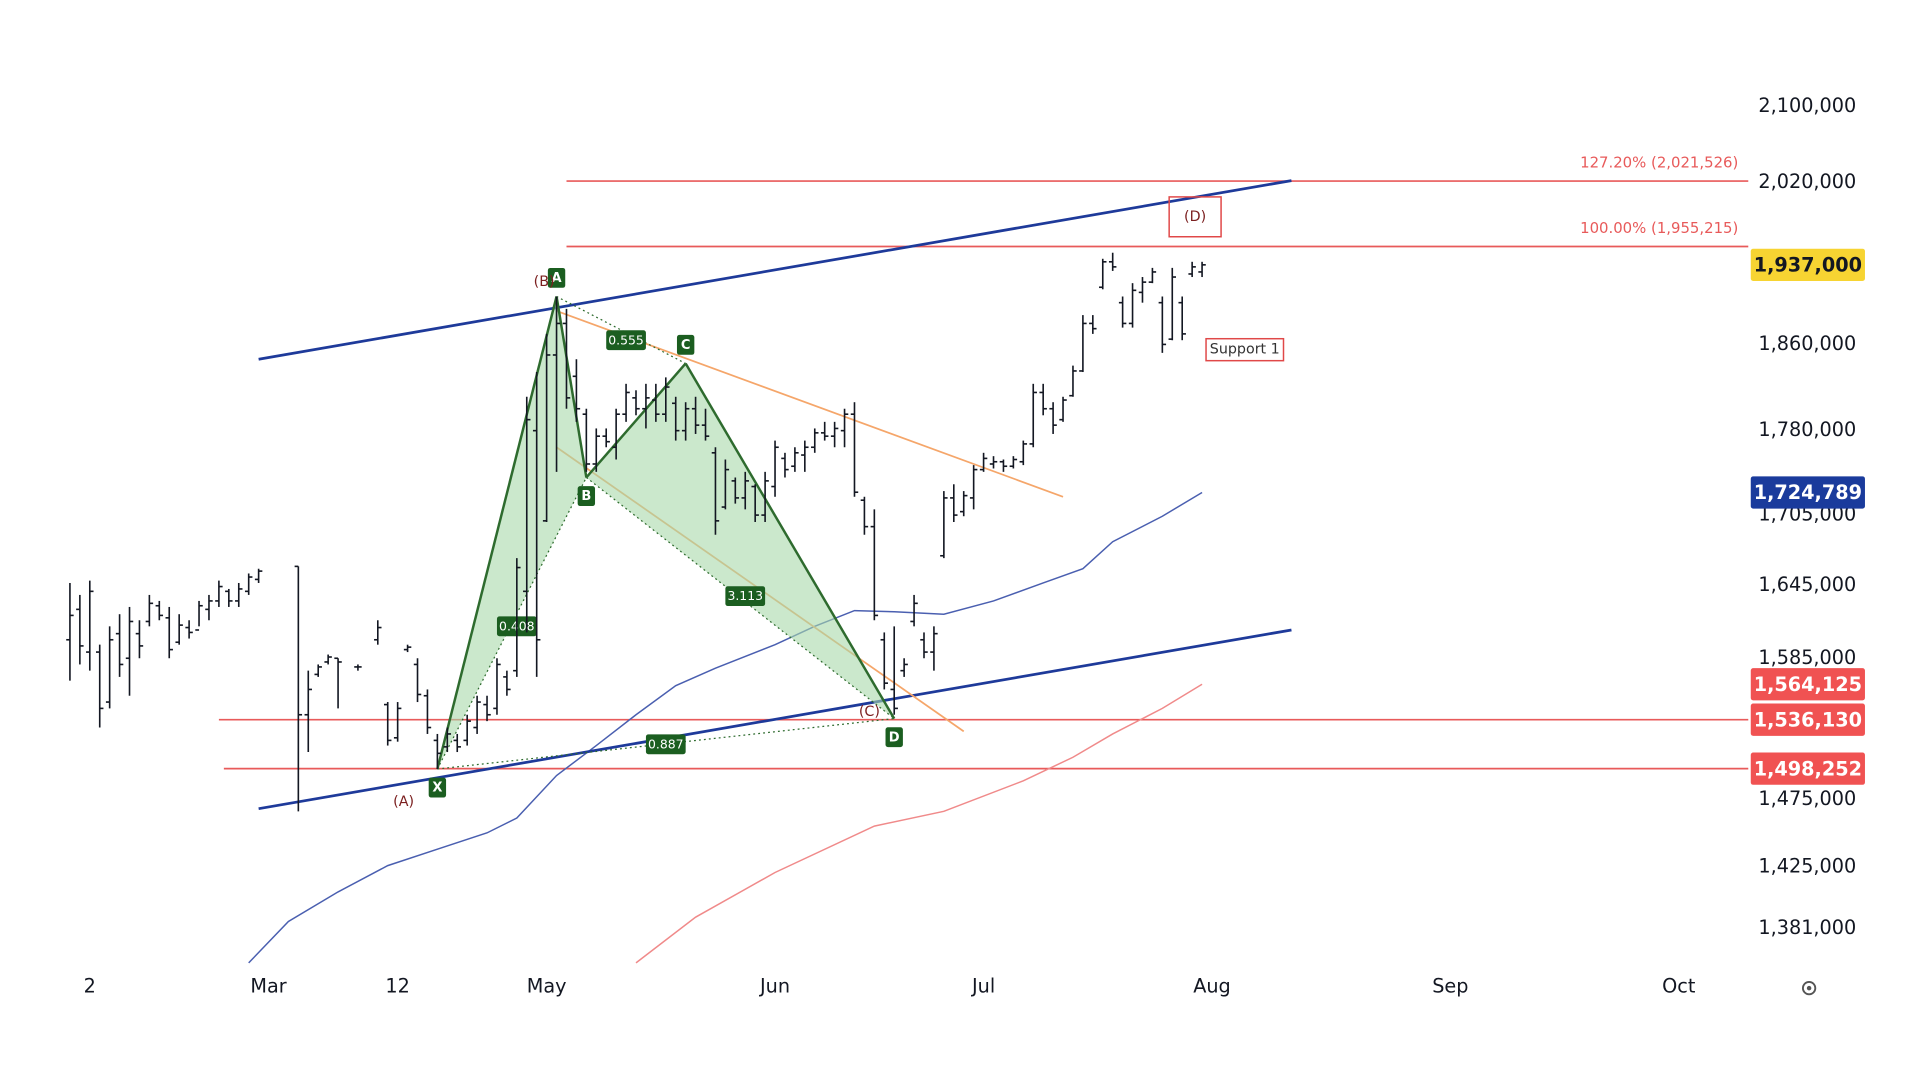 This screenshot has height=1080, width=1920. I want to click on annotation: (A), so click(403, 802).